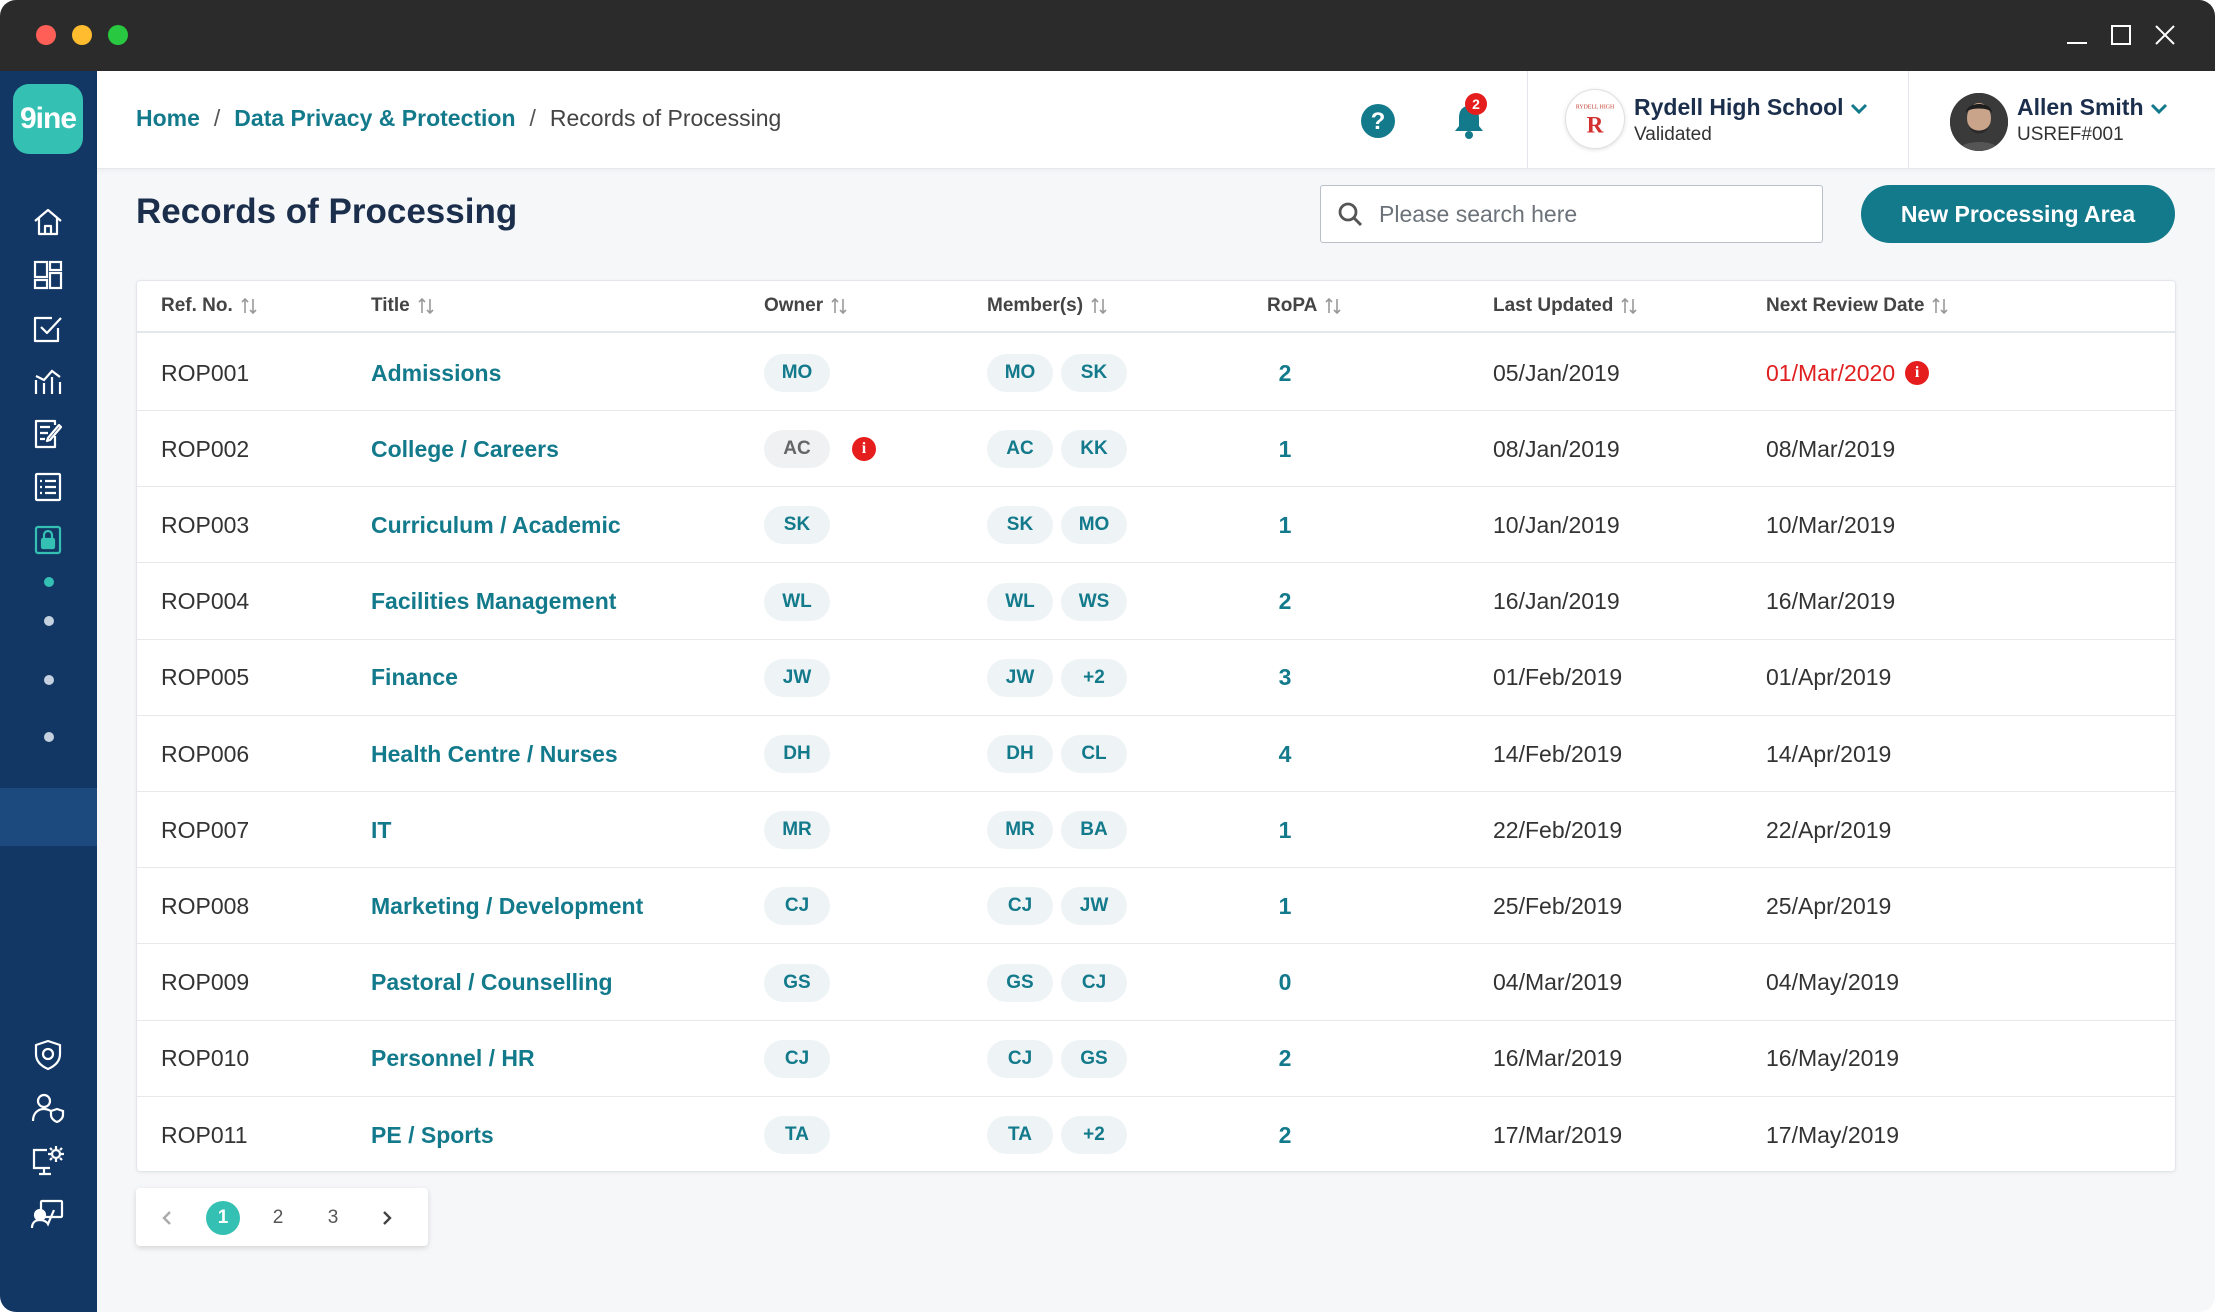  What do you see at coordinates (2121, 35) in the screenshot?
I see `maximize-icon` at bounding box center [2121, 35].